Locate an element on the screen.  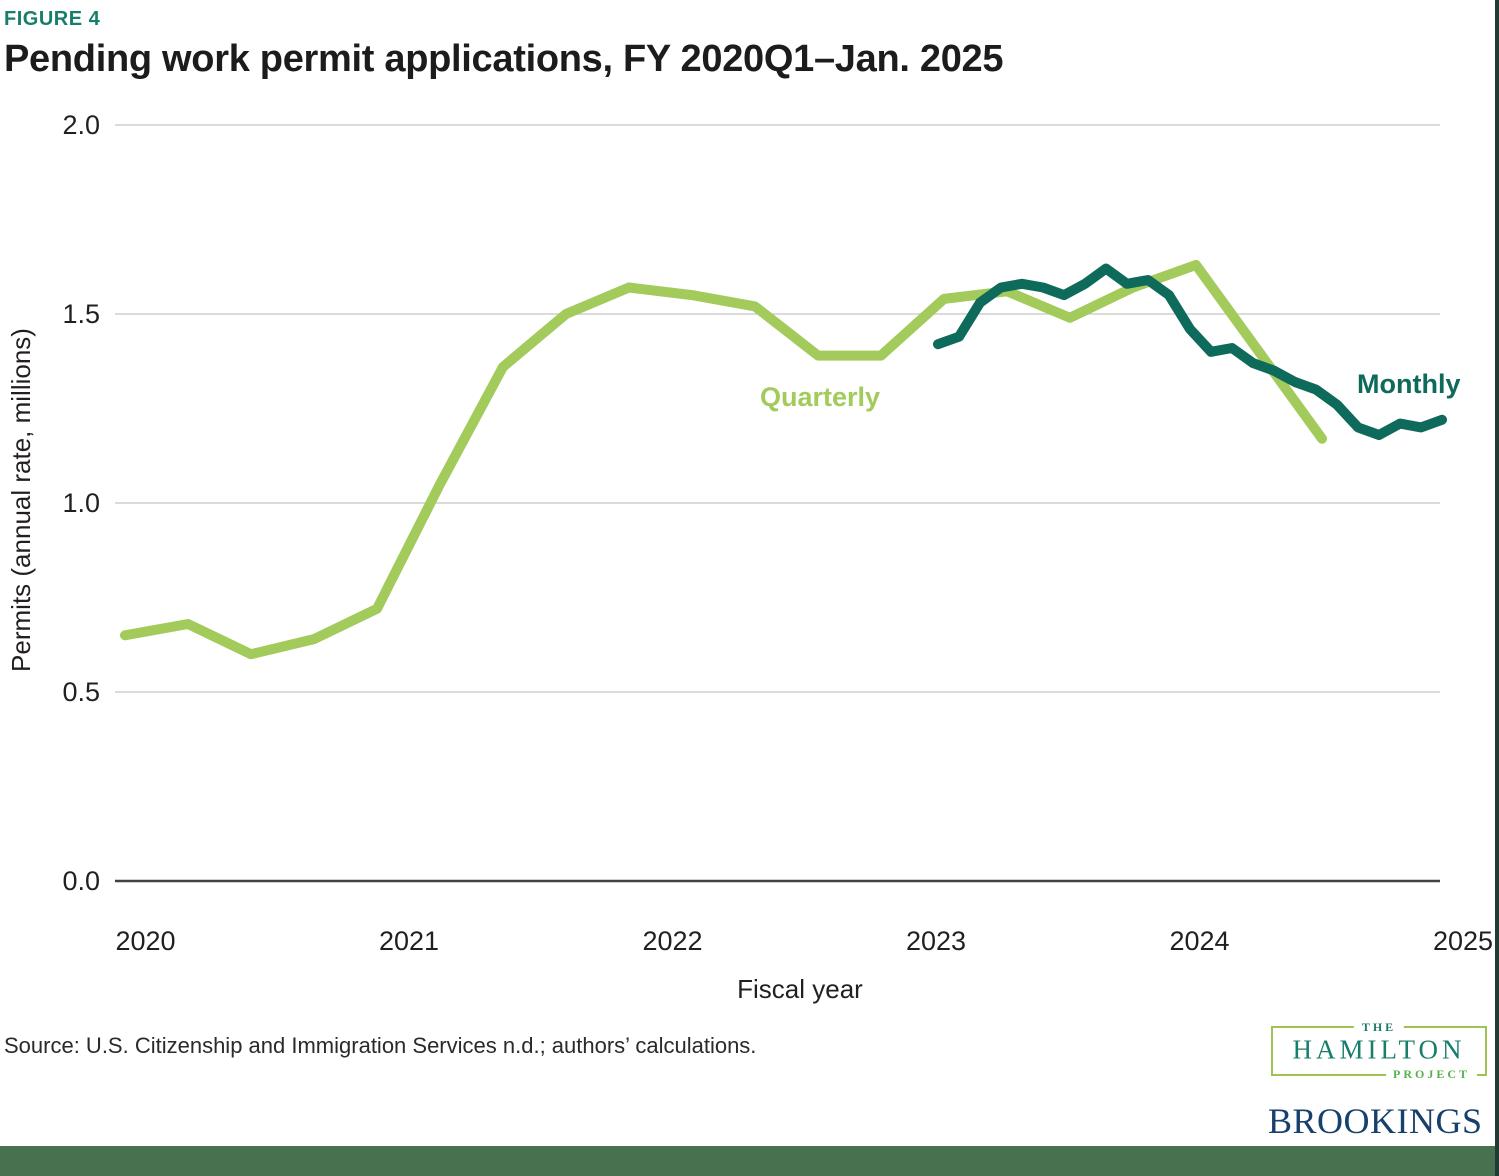
bottom-bar is located at coordinates (749, 1161).